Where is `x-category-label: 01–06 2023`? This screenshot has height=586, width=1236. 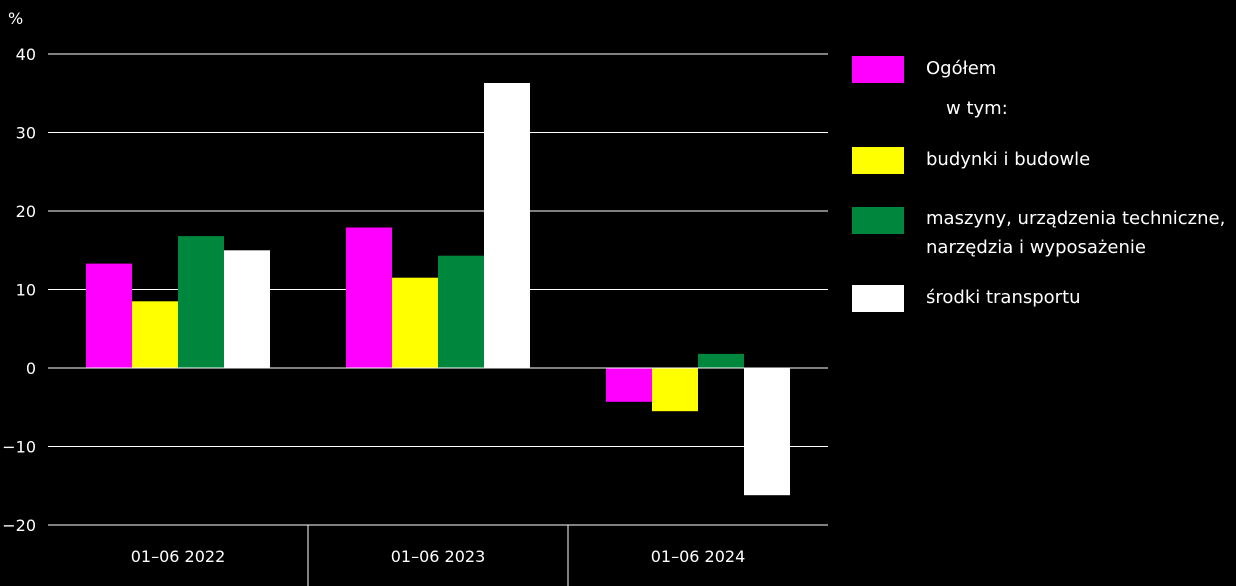 x-category-label: 01–06 2023 is located at coordinates (438, 556).